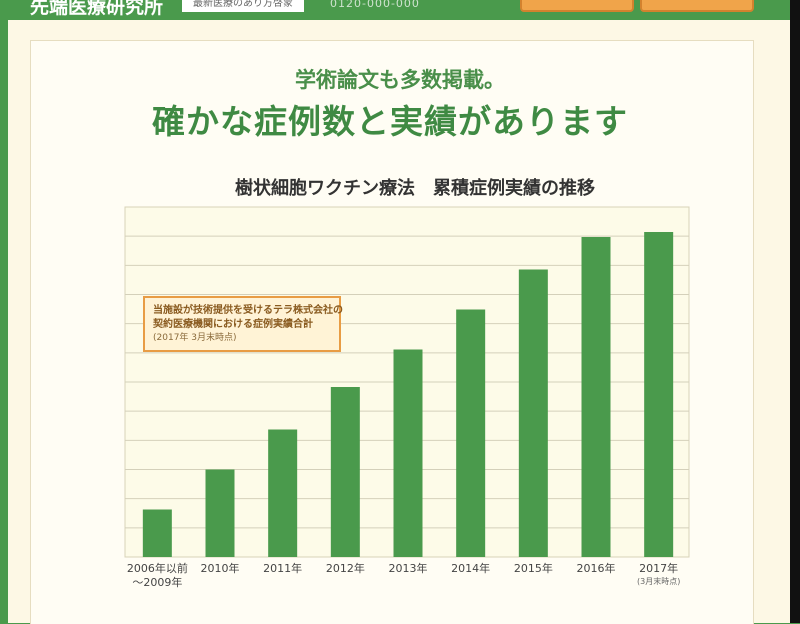 The image size is (800, 624). What do you see at coordinates (400, 79) in the screenshot?
I see `section-subhead: 学術論文も多数掲載。` at bounding box center [400, 79].